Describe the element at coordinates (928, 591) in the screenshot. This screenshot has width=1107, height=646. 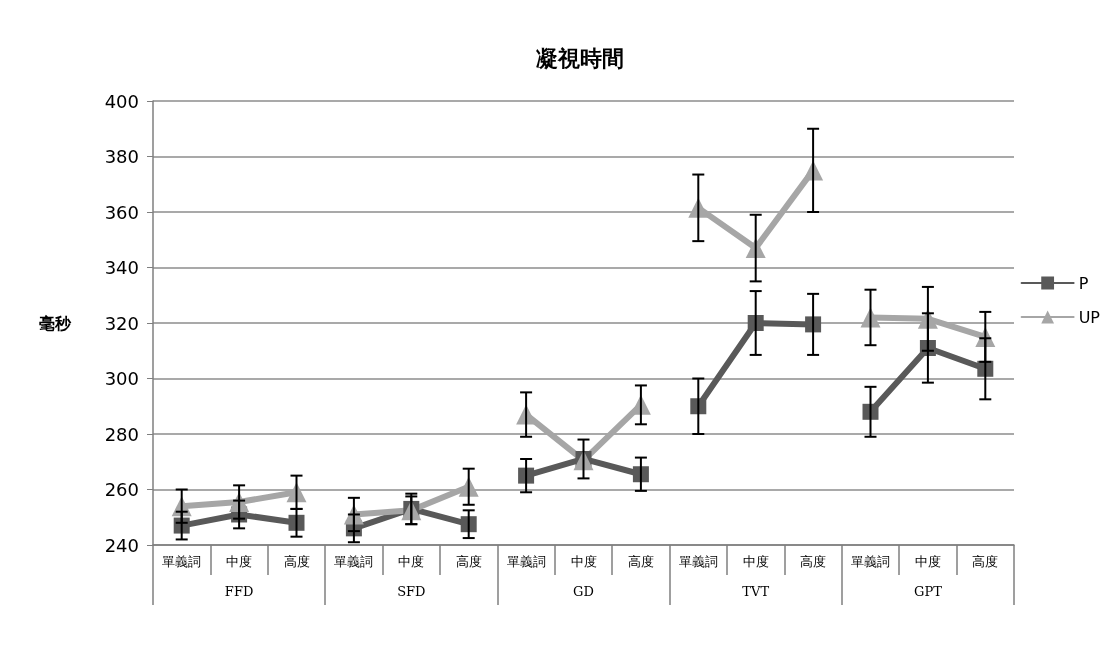
I see `text: GPT` at that location.